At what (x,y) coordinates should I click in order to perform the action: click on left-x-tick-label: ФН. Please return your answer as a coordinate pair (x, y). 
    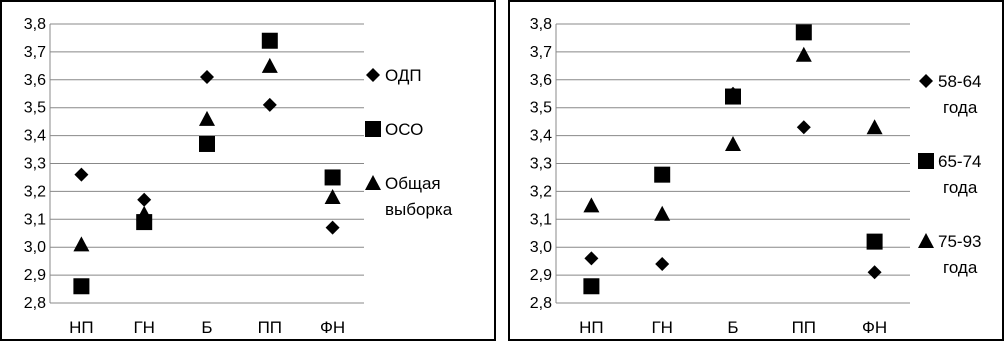
    Looking at the image, I should click on (332, 327).